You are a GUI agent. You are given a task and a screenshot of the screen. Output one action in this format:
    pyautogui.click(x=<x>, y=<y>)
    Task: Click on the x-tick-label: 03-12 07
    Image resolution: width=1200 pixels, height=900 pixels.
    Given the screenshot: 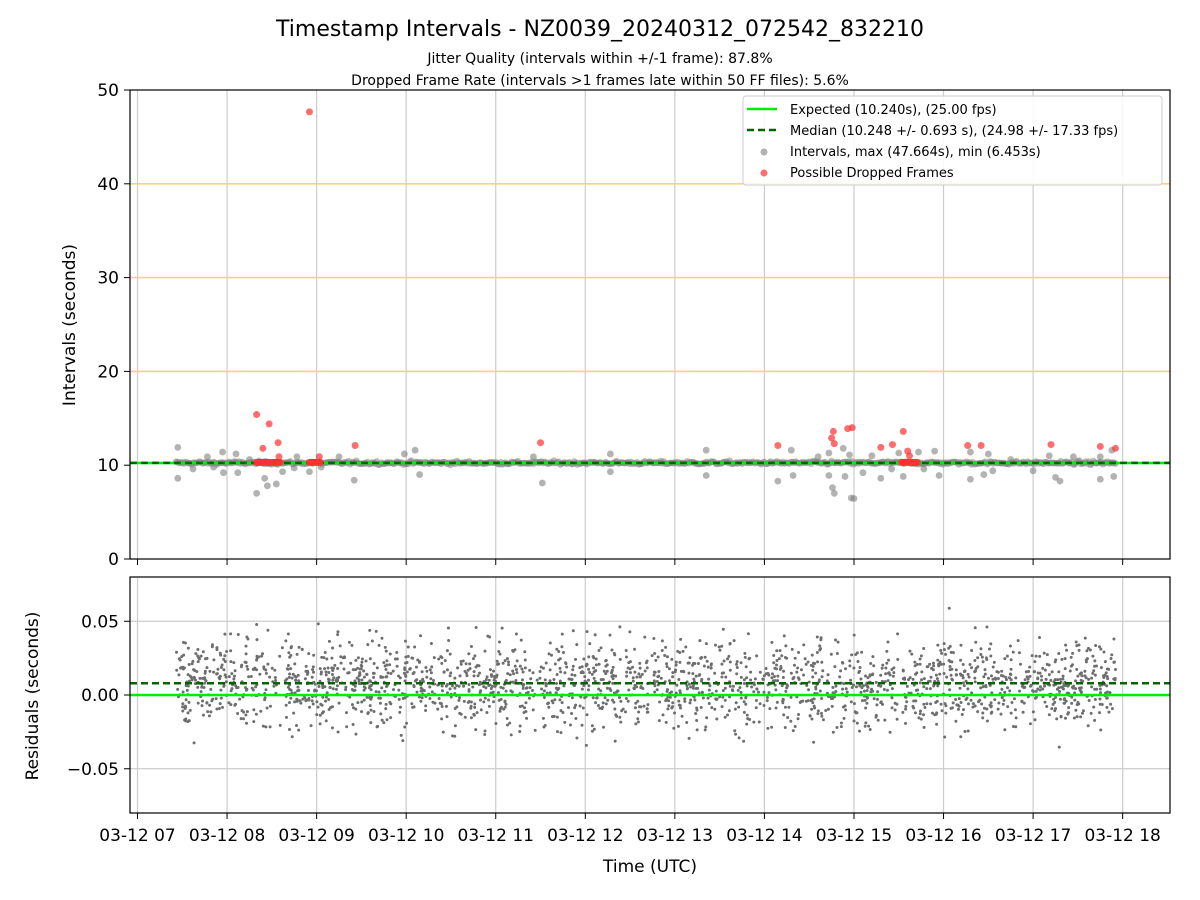 What is the action you would take?
    pyautogui.click(x=137, y=836)
    